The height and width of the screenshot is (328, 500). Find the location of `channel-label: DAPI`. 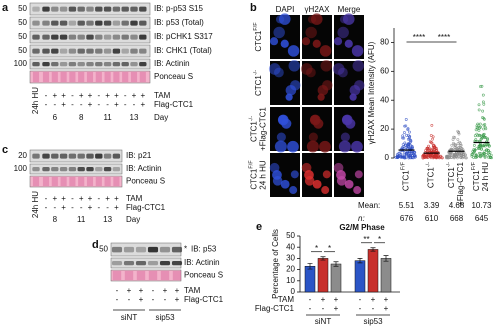

channel-label: DAPI is located at coordinates (285, 9).